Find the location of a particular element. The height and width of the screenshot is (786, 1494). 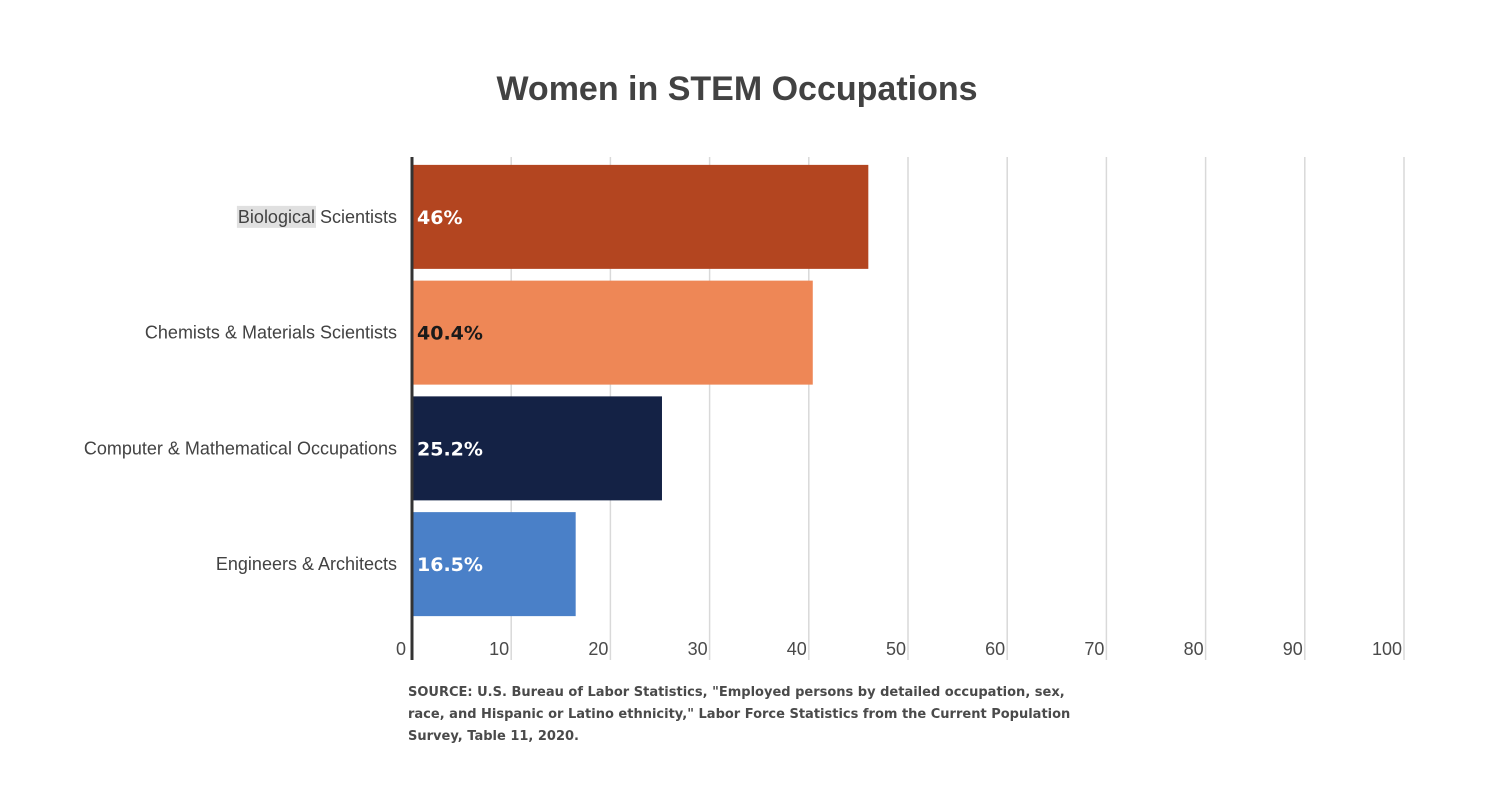

text-highlight is located at coordinates (276, 216).